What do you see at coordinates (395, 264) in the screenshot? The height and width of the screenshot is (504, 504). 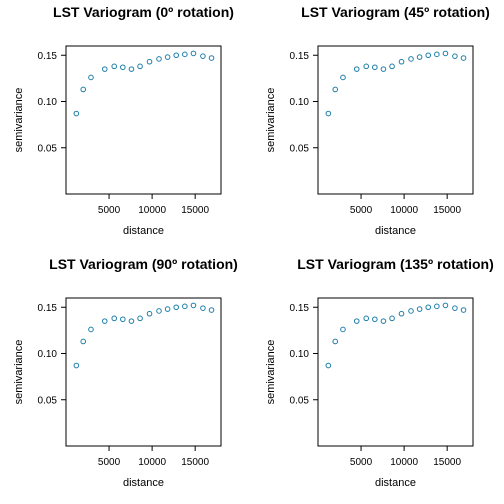 I see `panel-title: LST Variogram (135º rotation)` at bounding box center [395, 264].